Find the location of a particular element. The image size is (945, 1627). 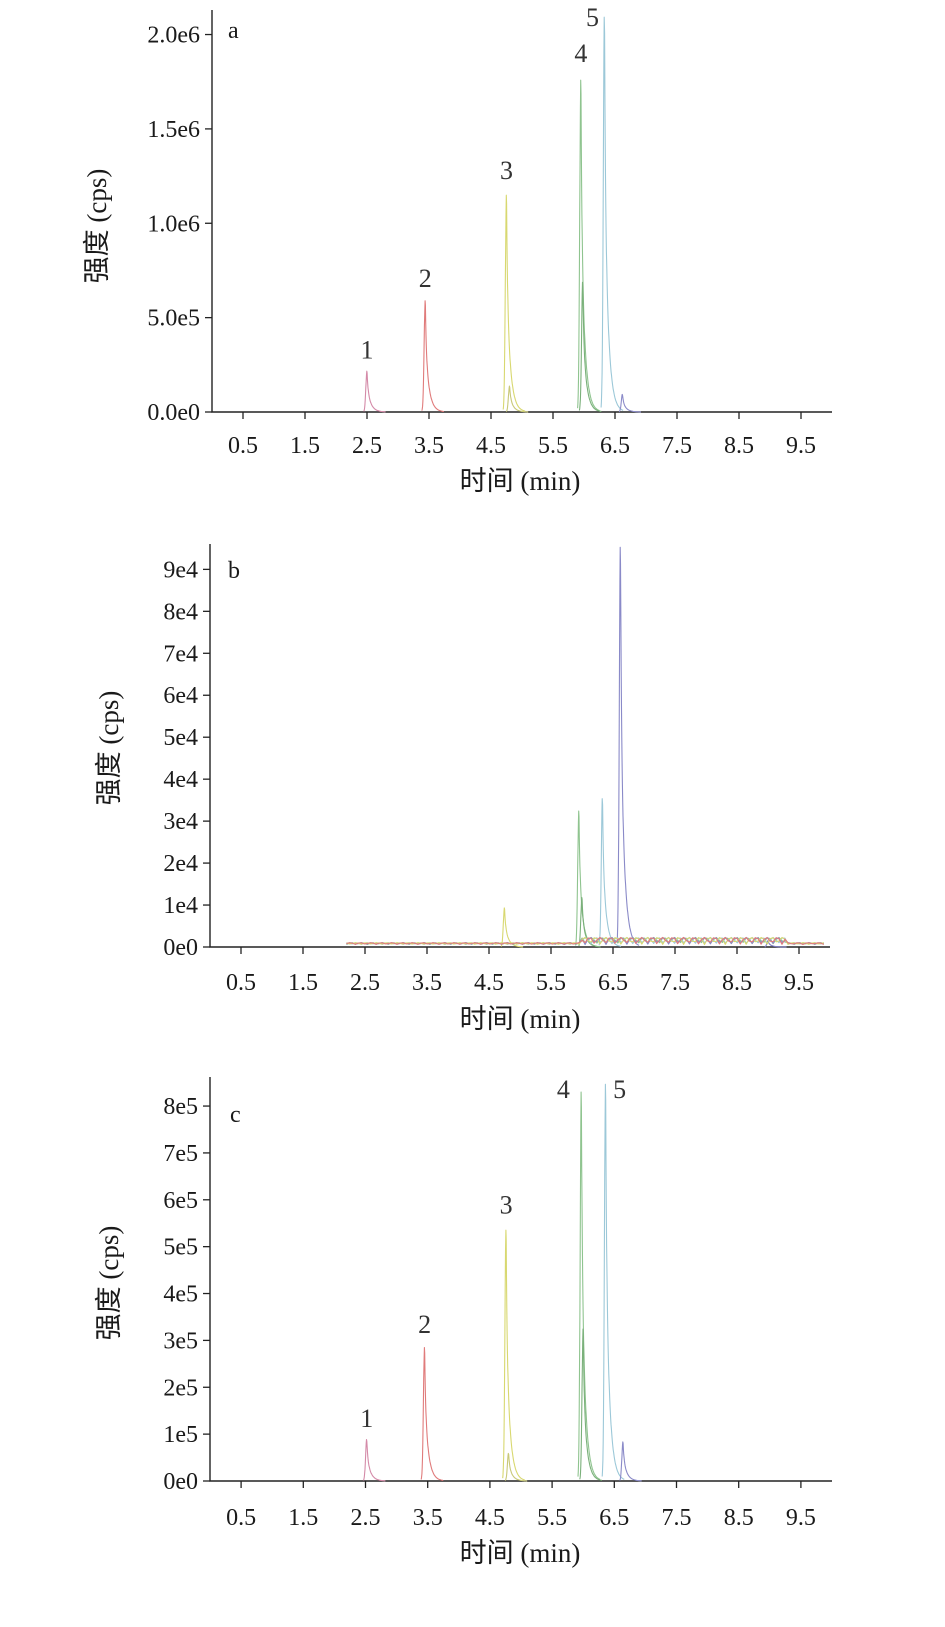

y-tick-label: 1e4 is located at coordinates (180, 906).